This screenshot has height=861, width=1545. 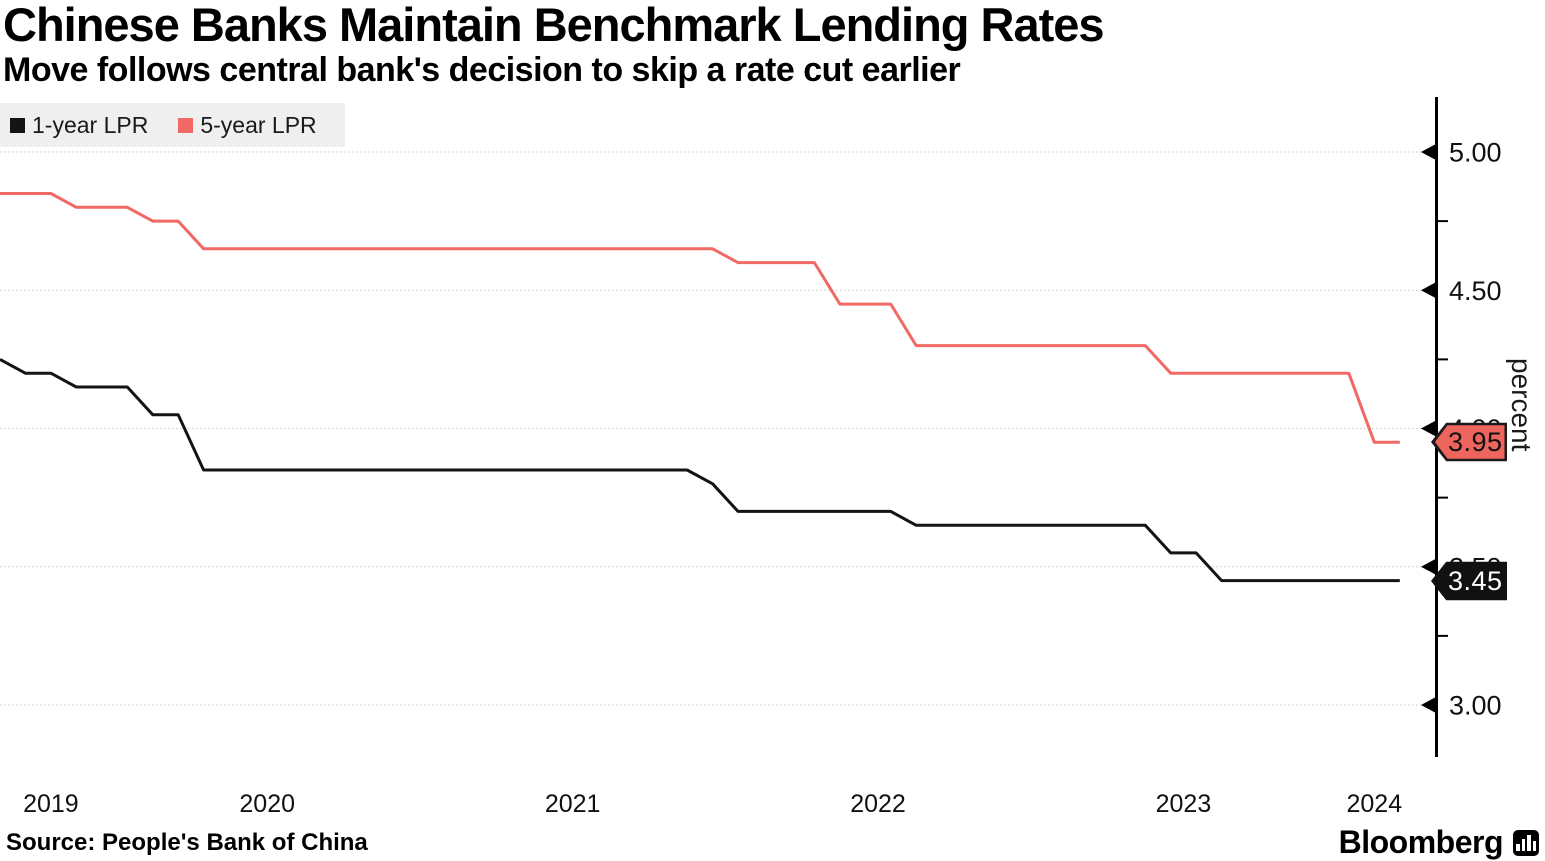 What do you see at coordinates (186, 125) in the screenshot?
I see `legend-swatch-5-year-icon` at bounding box center [186, 125].